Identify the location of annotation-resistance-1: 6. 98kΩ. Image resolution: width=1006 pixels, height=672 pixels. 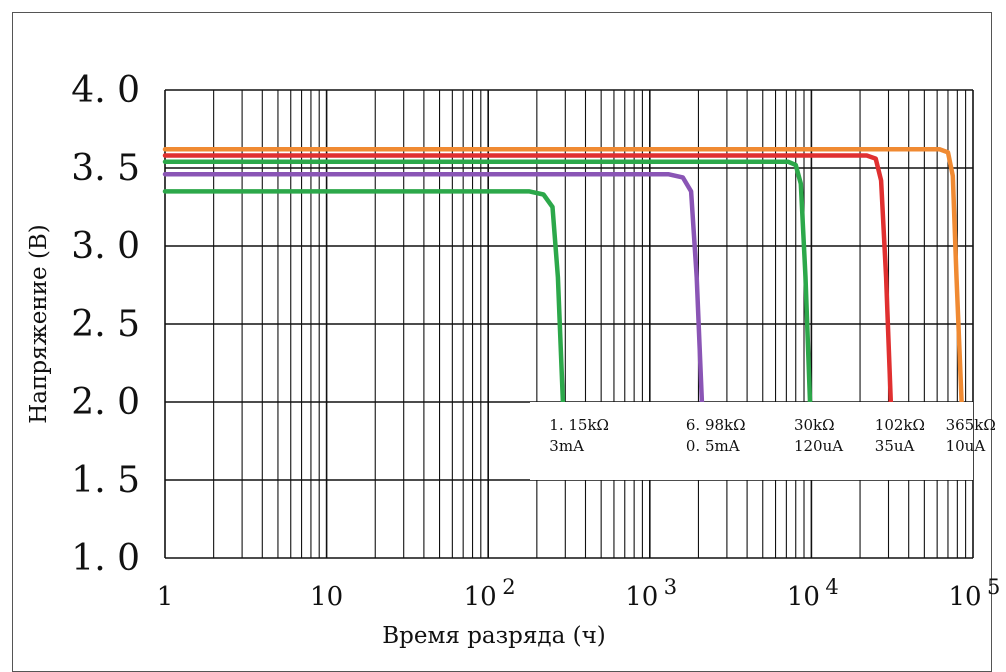
(716, 425).